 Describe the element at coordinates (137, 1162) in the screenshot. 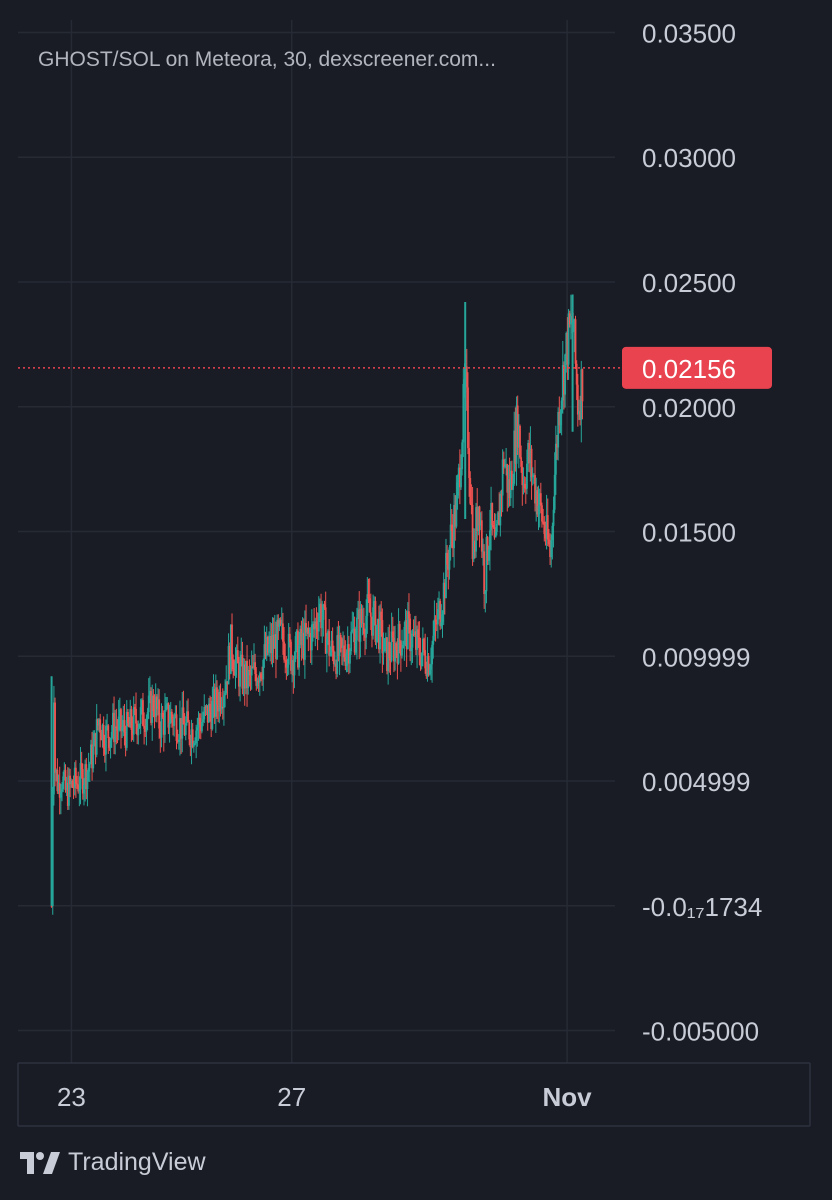

I see `tradingview-brand-text: TradingView` at that location.